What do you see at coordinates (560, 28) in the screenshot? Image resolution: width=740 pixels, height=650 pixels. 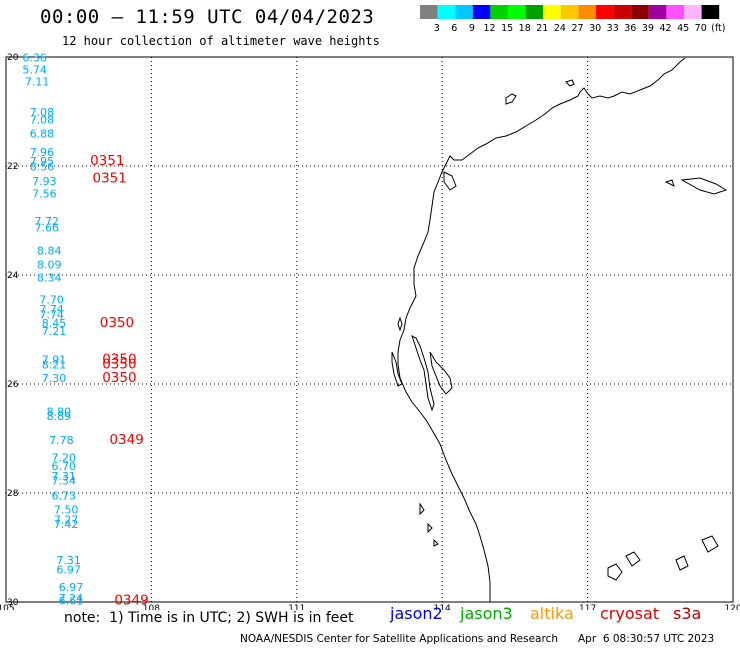 I see `color-scale-label: 24` at bounding box center [560, 28].